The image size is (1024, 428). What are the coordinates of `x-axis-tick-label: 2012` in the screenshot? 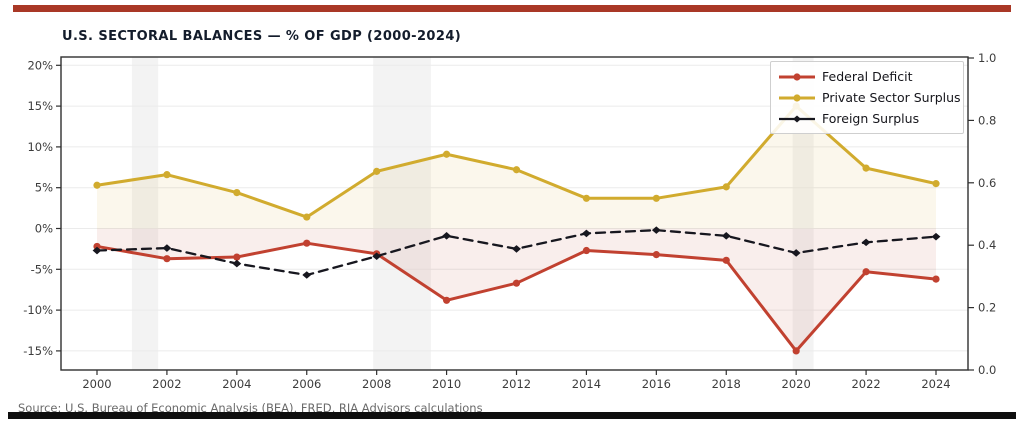 It's located at (516, 384).